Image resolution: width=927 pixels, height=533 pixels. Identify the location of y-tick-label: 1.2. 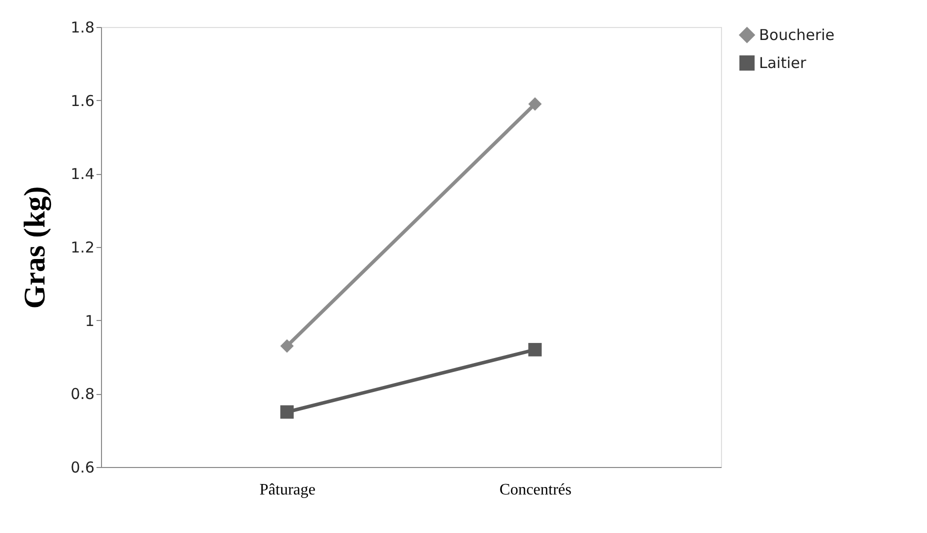
(82, 247).